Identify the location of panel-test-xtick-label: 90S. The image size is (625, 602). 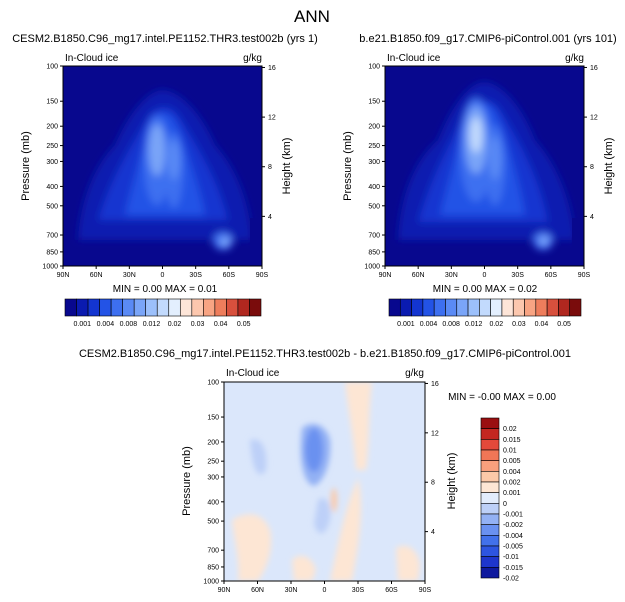
(262, 275).